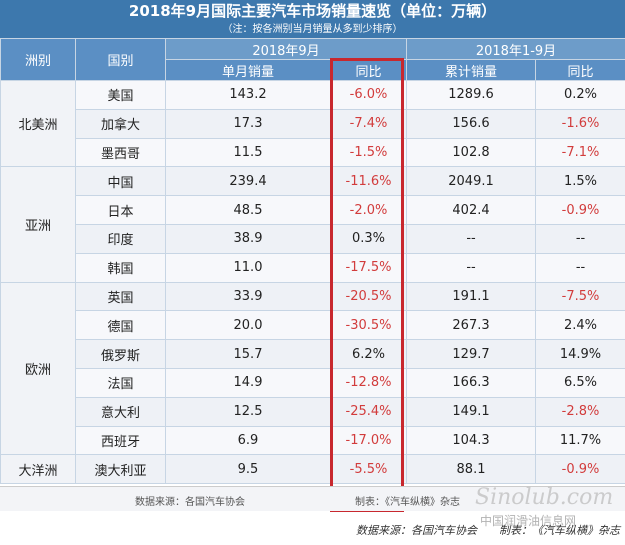 This screenshot has width=625, height=545. Describe the element at coordinates (471, 123) in the screenshot. I see `cumulative-sales-cell: 156.6` at that location.